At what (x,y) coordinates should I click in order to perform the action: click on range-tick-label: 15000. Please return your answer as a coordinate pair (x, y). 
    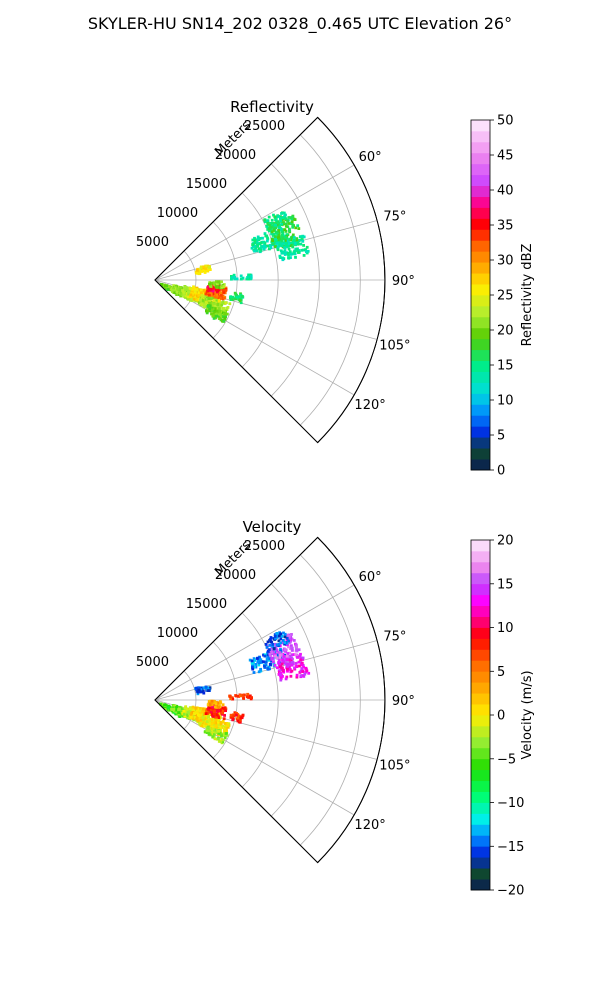
    Looking at the image, I should click on (206, 184).